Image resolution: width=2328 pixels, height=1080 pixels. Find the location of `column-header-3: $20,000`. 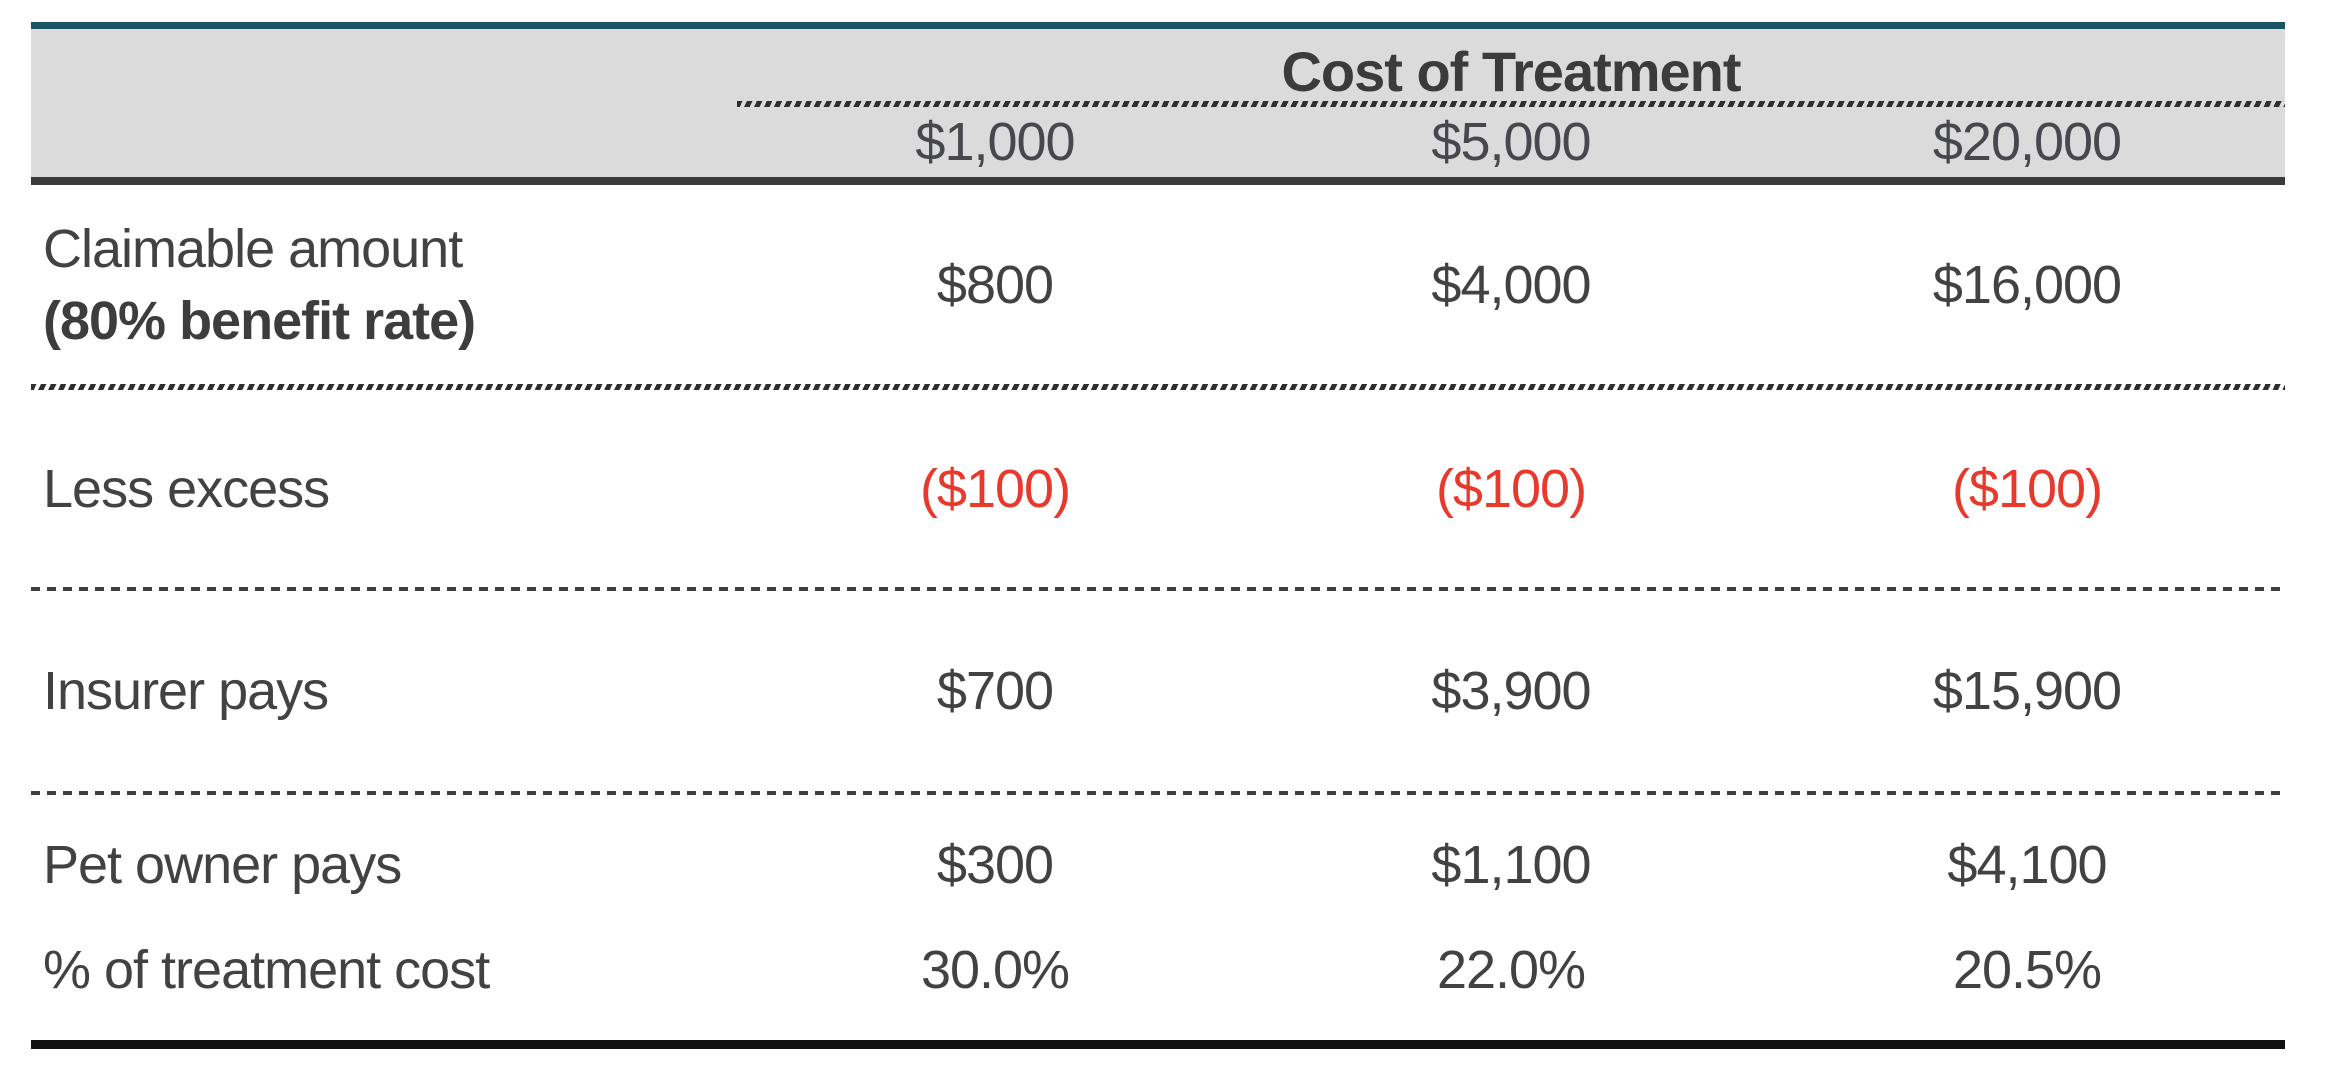

column-header-3: $20,000 is located at coordinates (2027, 142).